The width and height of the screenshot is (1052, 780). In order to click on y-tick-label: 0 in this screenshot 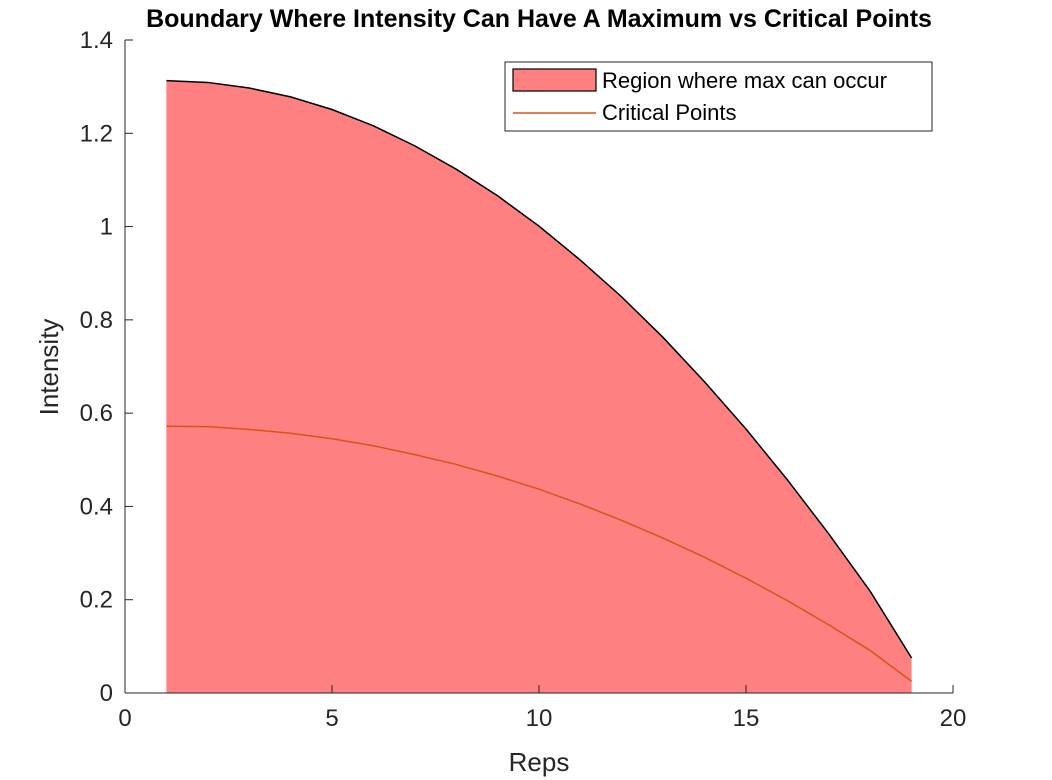, I will do `click(106, 693)`.